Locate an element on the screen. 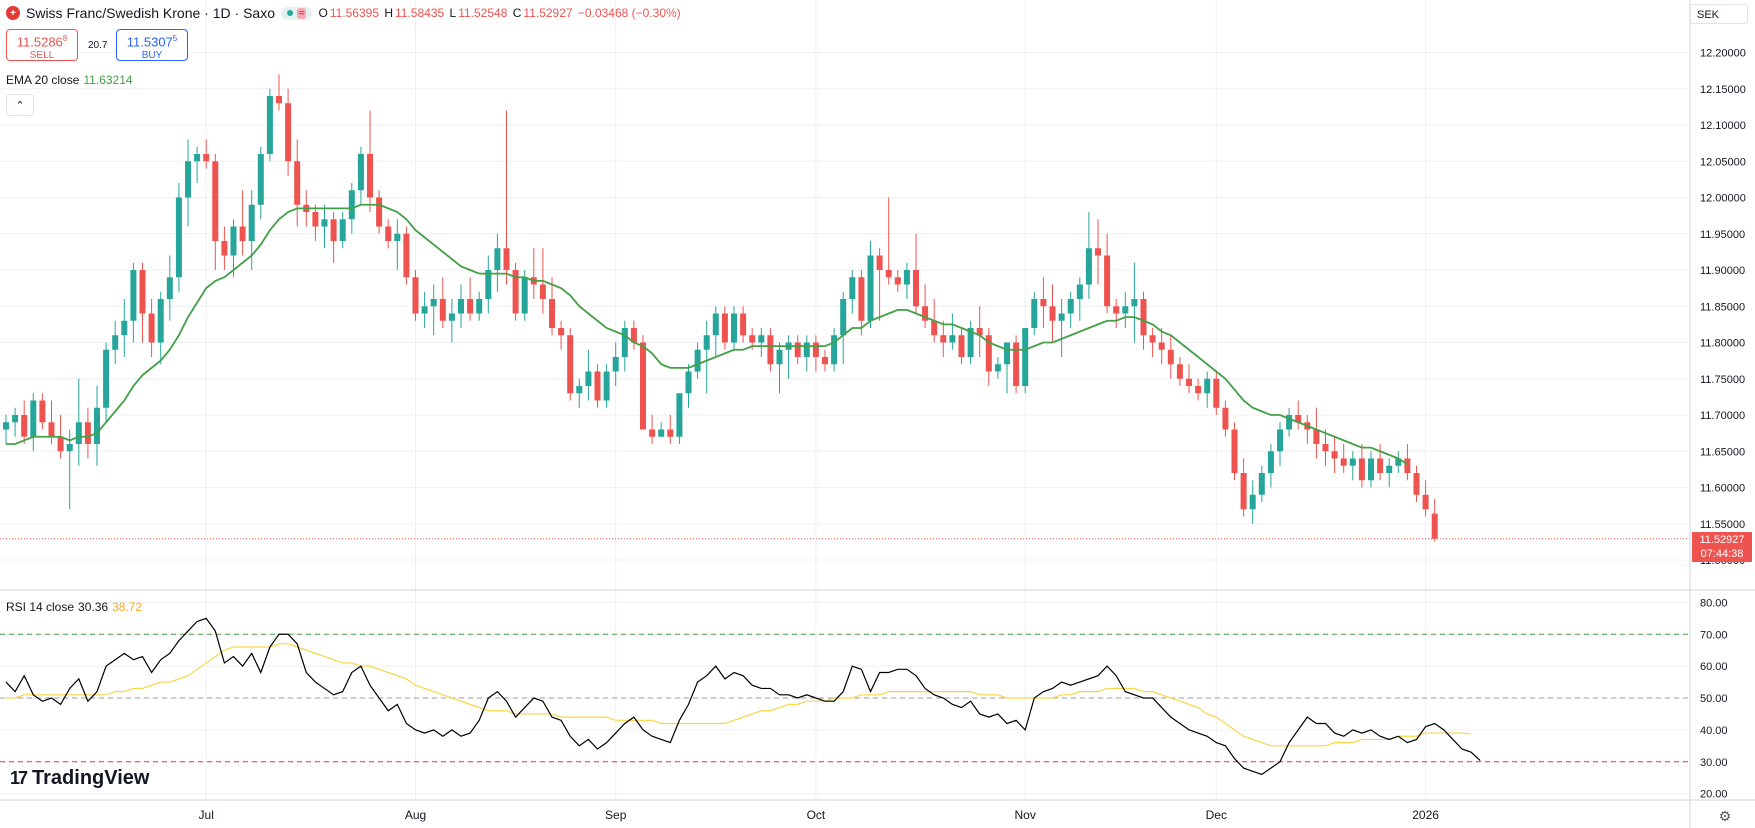  settings-gear-icon: ⚙ is located at coordinates (1725, 816).